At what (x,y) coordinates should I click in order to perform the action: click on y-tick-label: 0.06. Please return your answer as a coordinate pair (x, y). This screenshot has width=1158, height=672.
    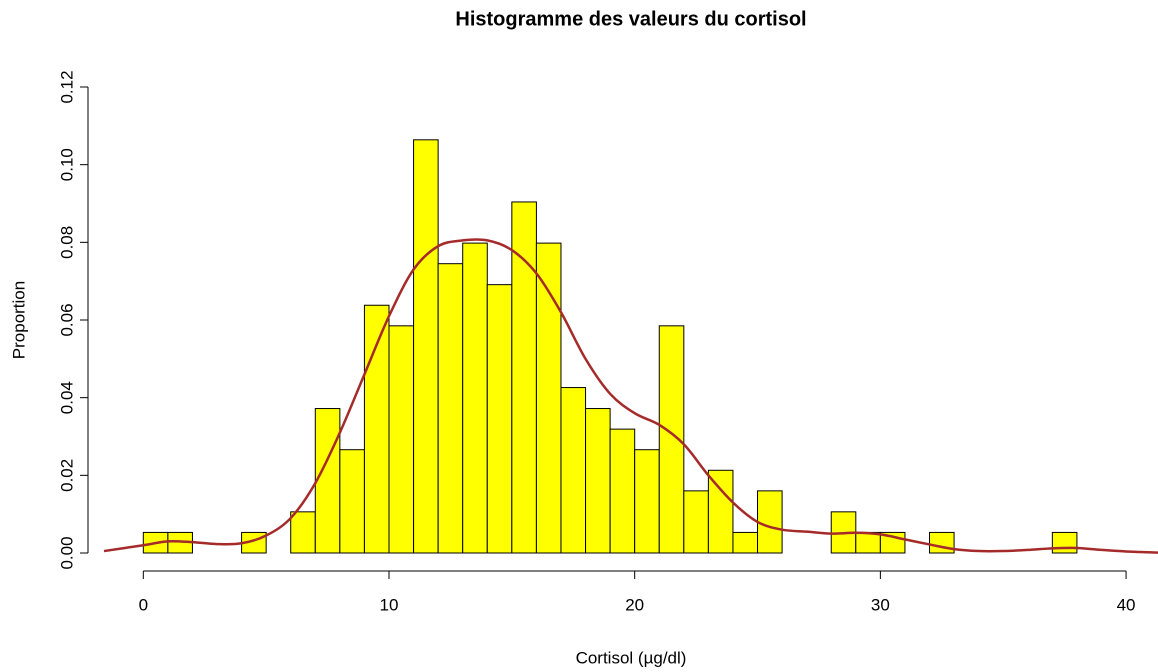
    Looking at the image, I should click on (66, 319).